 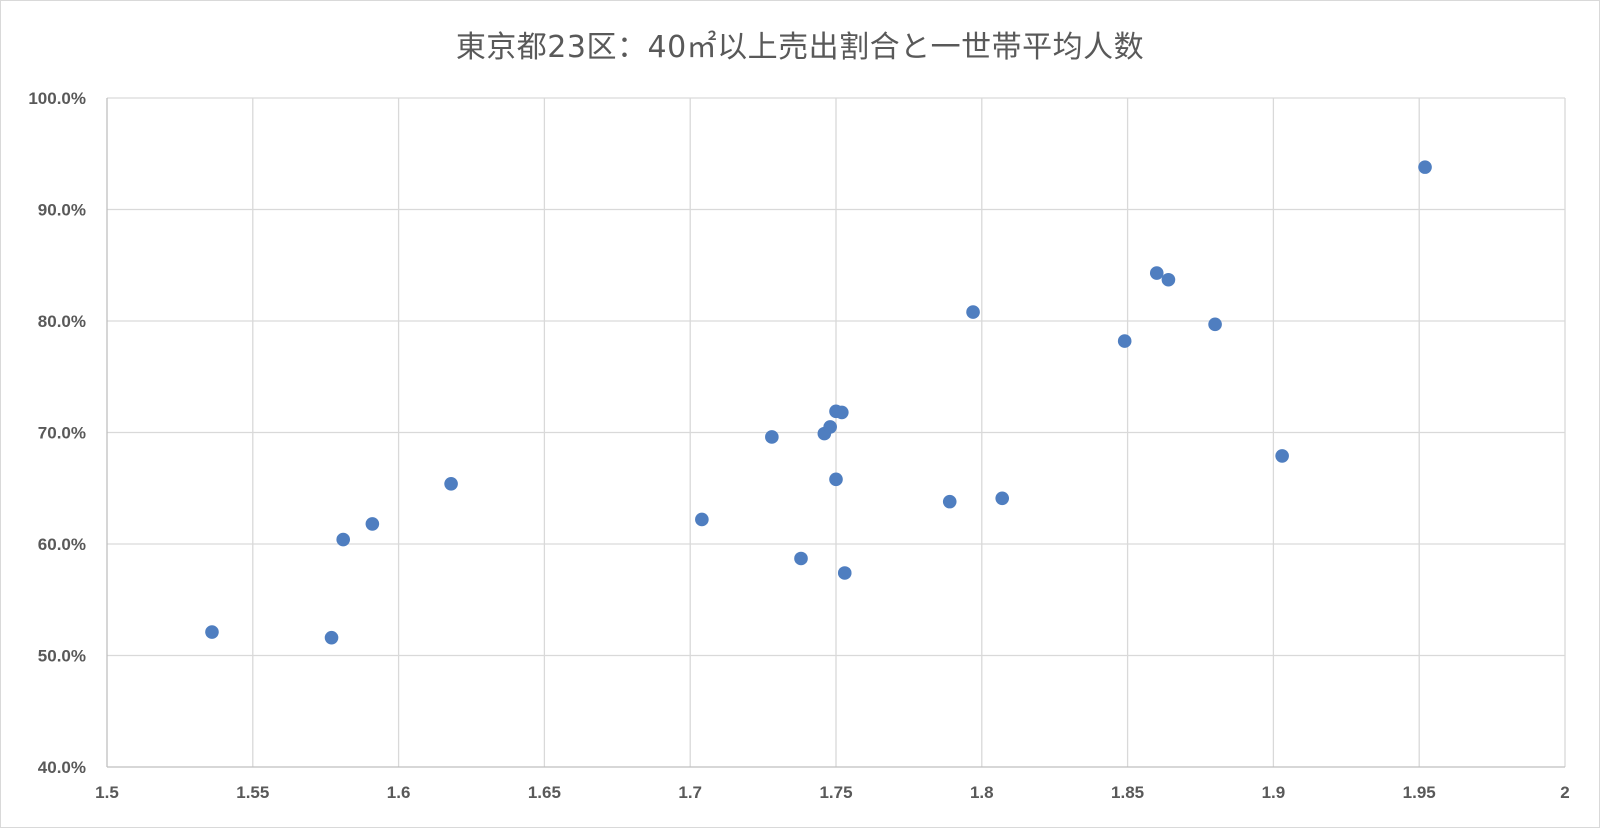 What do you see at coordinates (982, 792) in the screenshot?
I see `x-tick-label: 1.8` at bounding box center [982, 792].